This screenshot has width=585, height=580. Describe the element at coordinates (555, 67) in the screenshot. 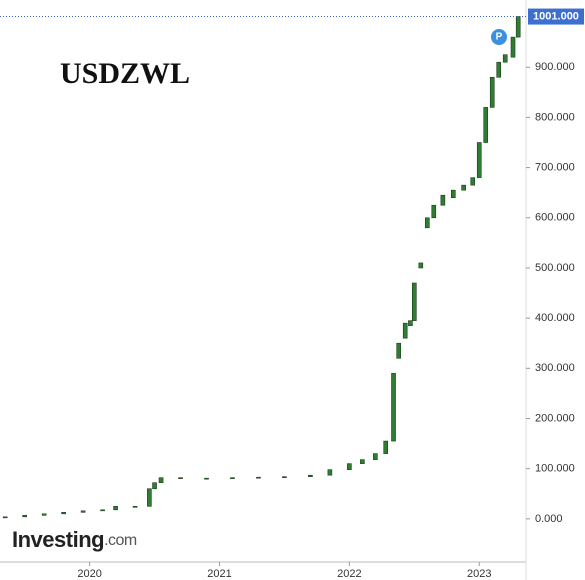

I see `y-tick-label: 900.000` at that location.